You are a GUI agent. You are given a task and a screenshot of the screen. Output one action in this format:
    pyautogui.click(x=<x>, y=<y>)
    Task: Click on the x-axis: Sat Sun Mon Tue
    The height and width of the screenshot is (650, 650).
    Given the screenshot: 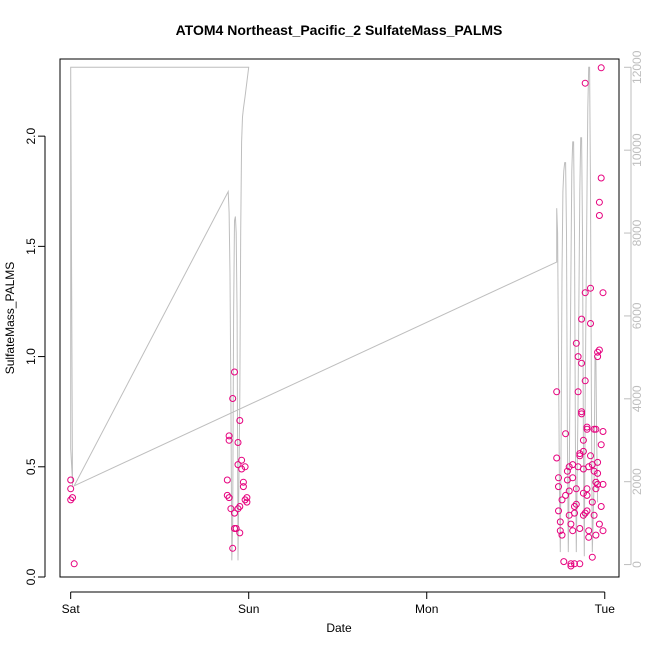 What is the action you would take?
    pyautogui.click(x=339, y=603)
    